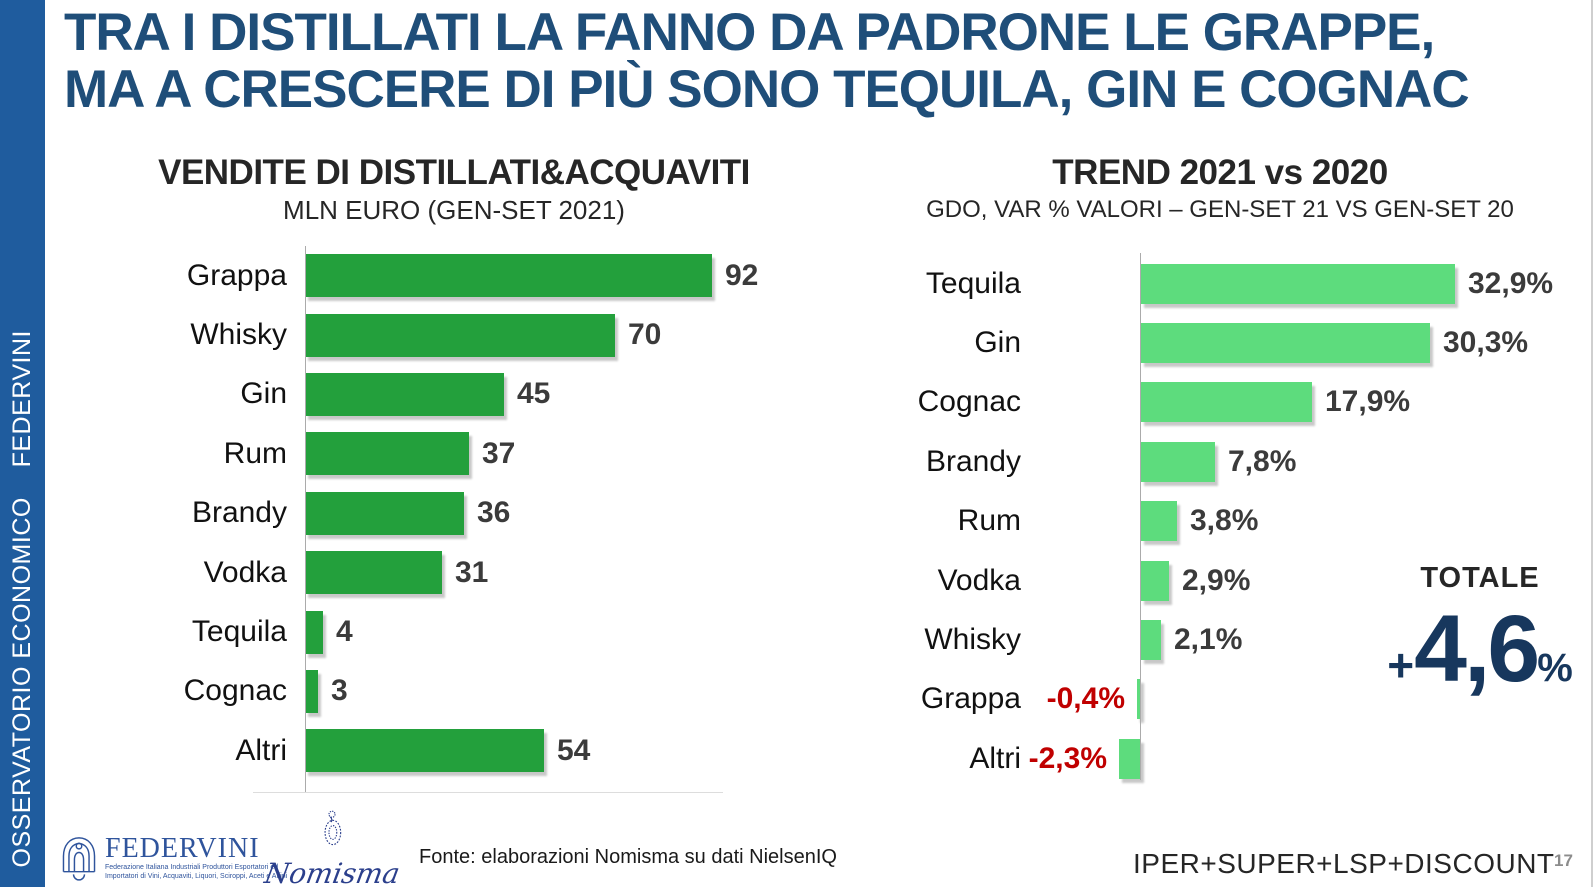 This screenshot has height=887, width=1596. I want to click on bar-zone: 3, so click(574, 691).